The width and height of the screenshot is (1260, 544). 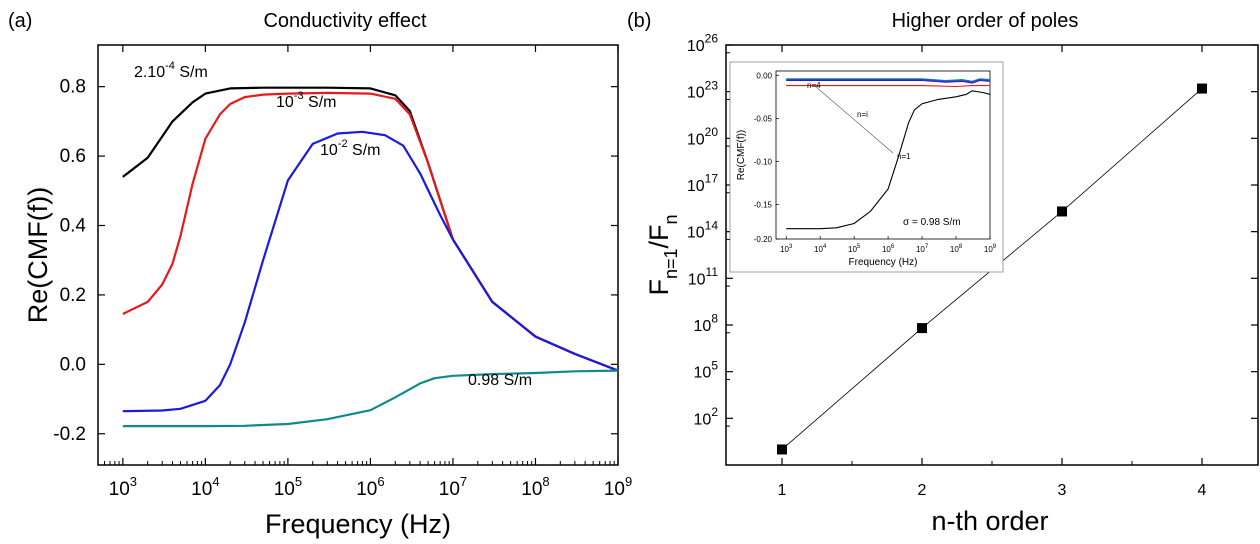 I want to click on panel-a-x-tick-label: 10⁷, so click(x=453, y=487).